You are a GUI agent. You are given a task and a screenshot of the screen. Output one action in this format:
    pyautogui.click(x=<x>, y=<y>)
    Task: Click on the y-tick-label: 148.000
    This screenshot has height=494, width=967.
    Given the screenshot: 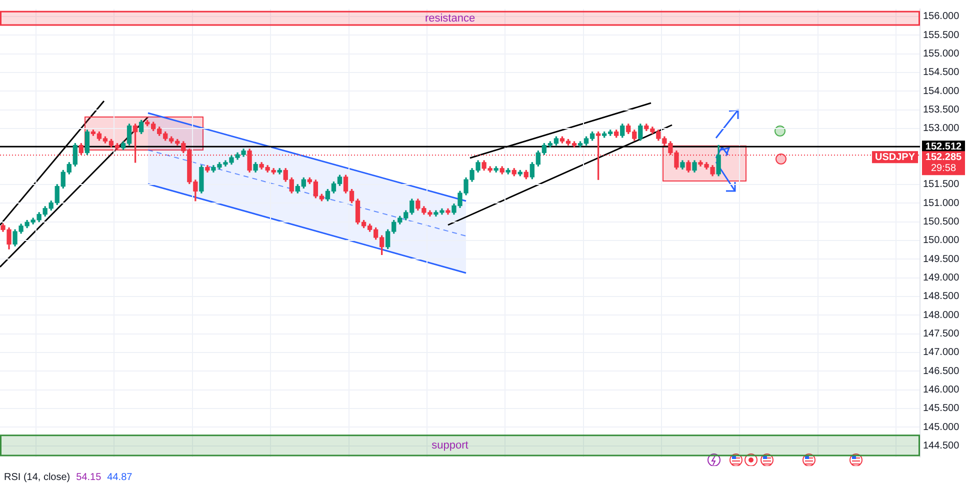 What is the action you would take?
    pyautogui.click(x=941, y=315)
    